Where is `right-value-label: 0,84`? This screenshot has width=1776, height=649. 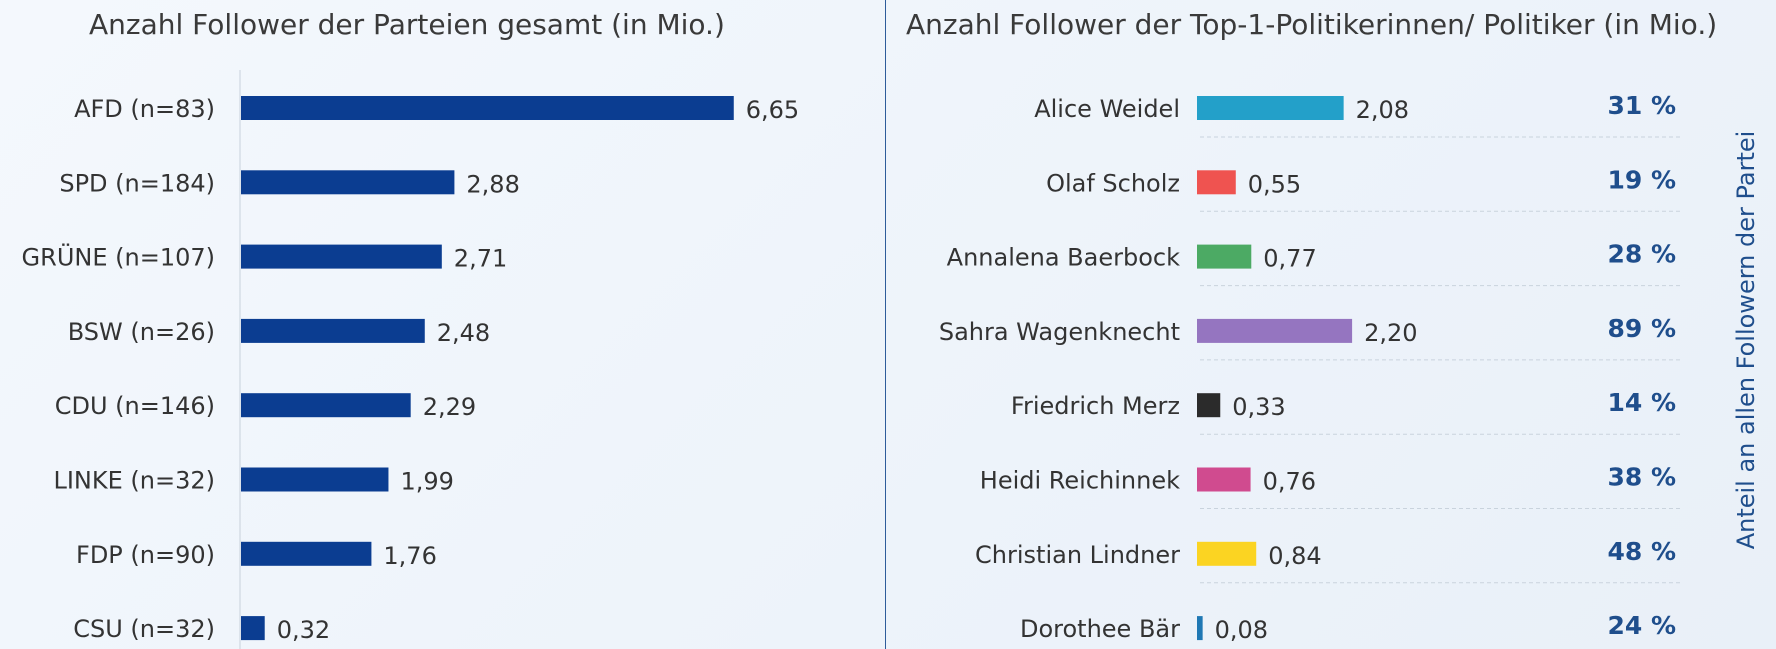
right-value-label: 0,84 is located at coordinates (1294, 556).